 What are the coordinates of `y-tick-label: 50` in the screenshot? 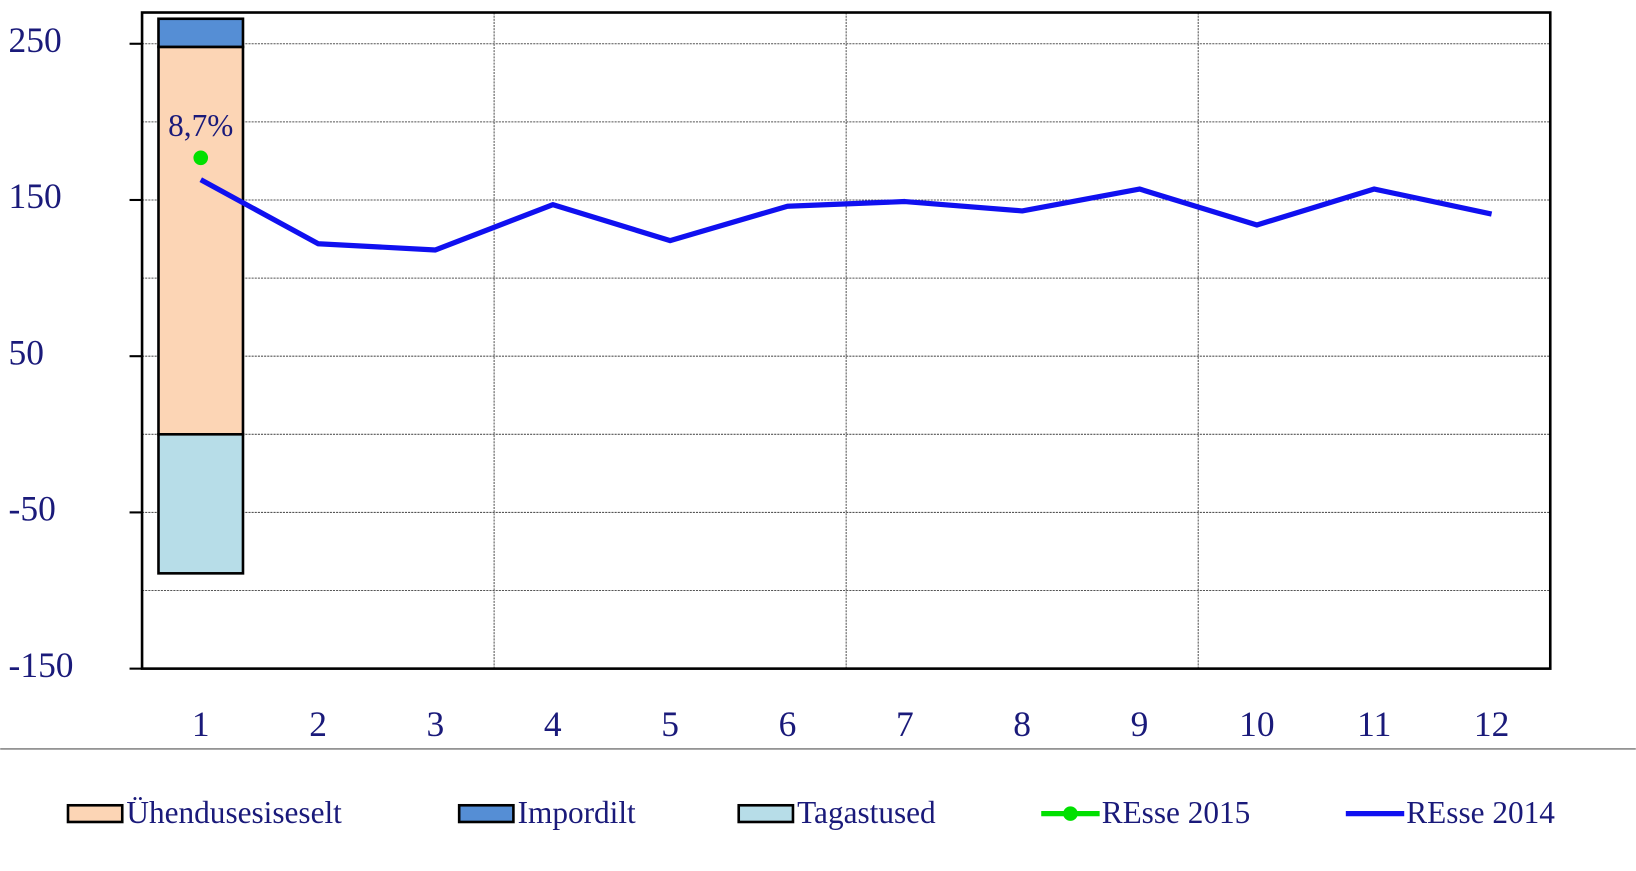 It's located at (26, 352).